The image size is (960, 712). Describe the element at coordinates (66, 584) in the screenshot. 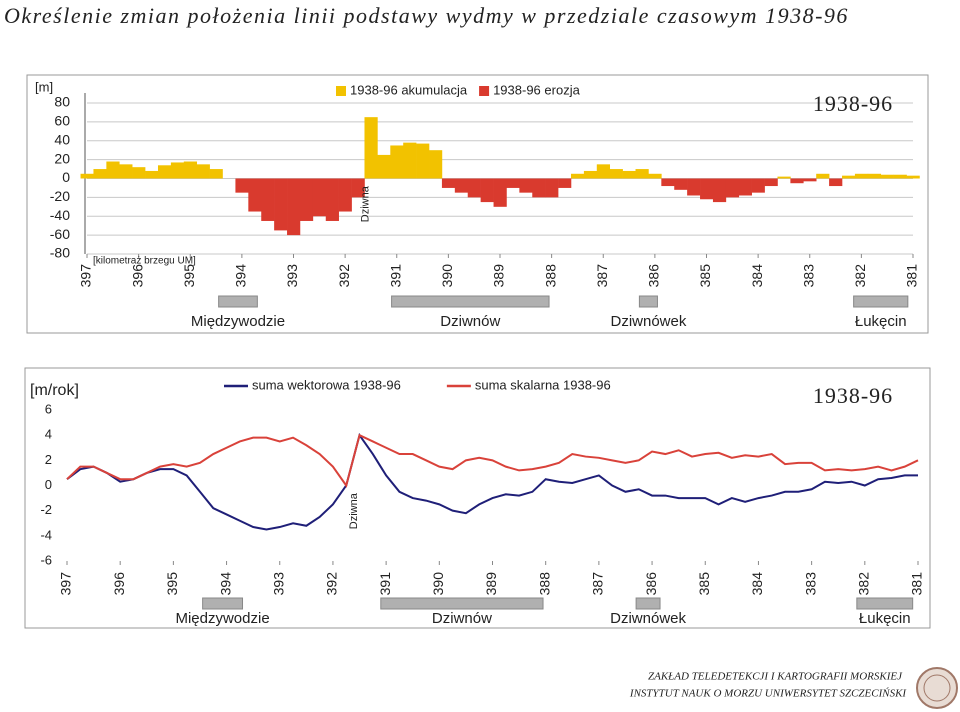

I see `x-tick-label: 397` at that location.